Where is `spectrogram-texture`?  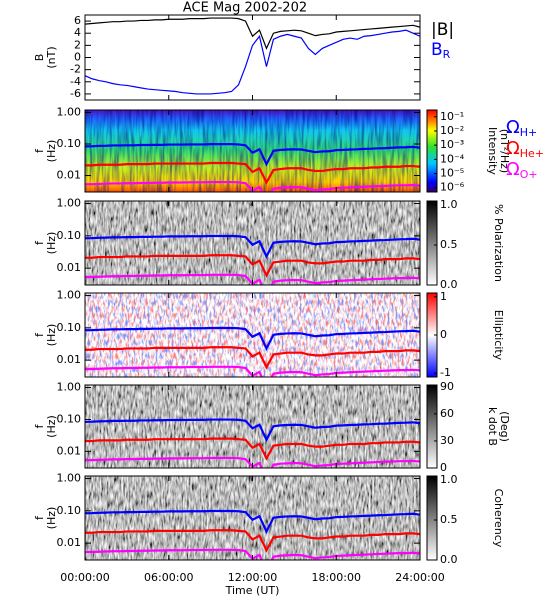 spectrogram-texture is located at coordinates (252, 151).